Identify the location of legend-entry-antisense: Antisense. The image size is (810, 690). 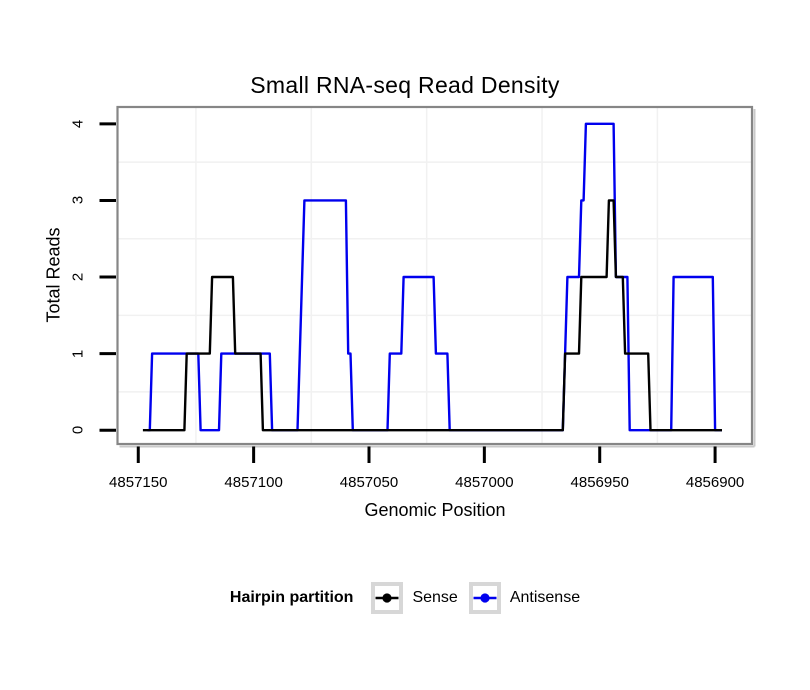
(524, 598).